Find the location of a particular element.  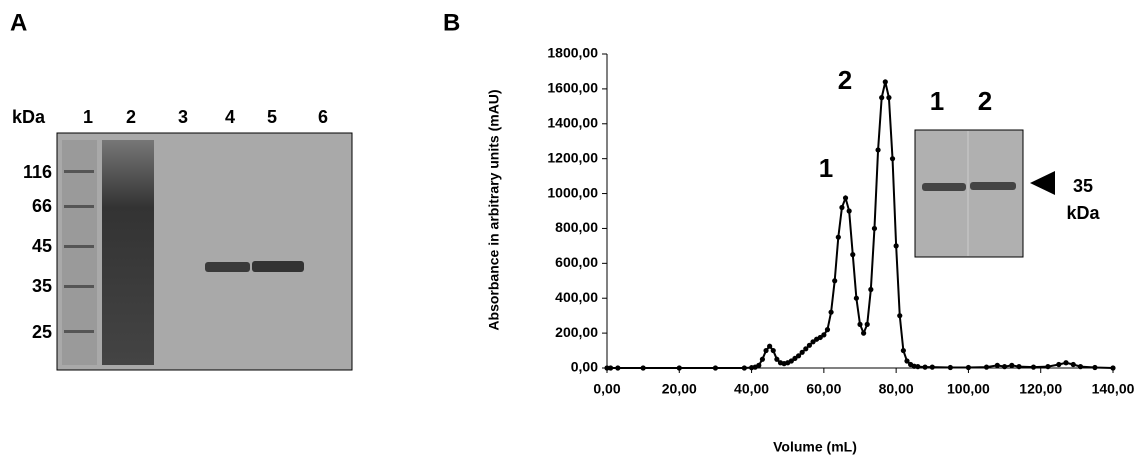

peak-label: 1 is located at coordinates (826, 168).